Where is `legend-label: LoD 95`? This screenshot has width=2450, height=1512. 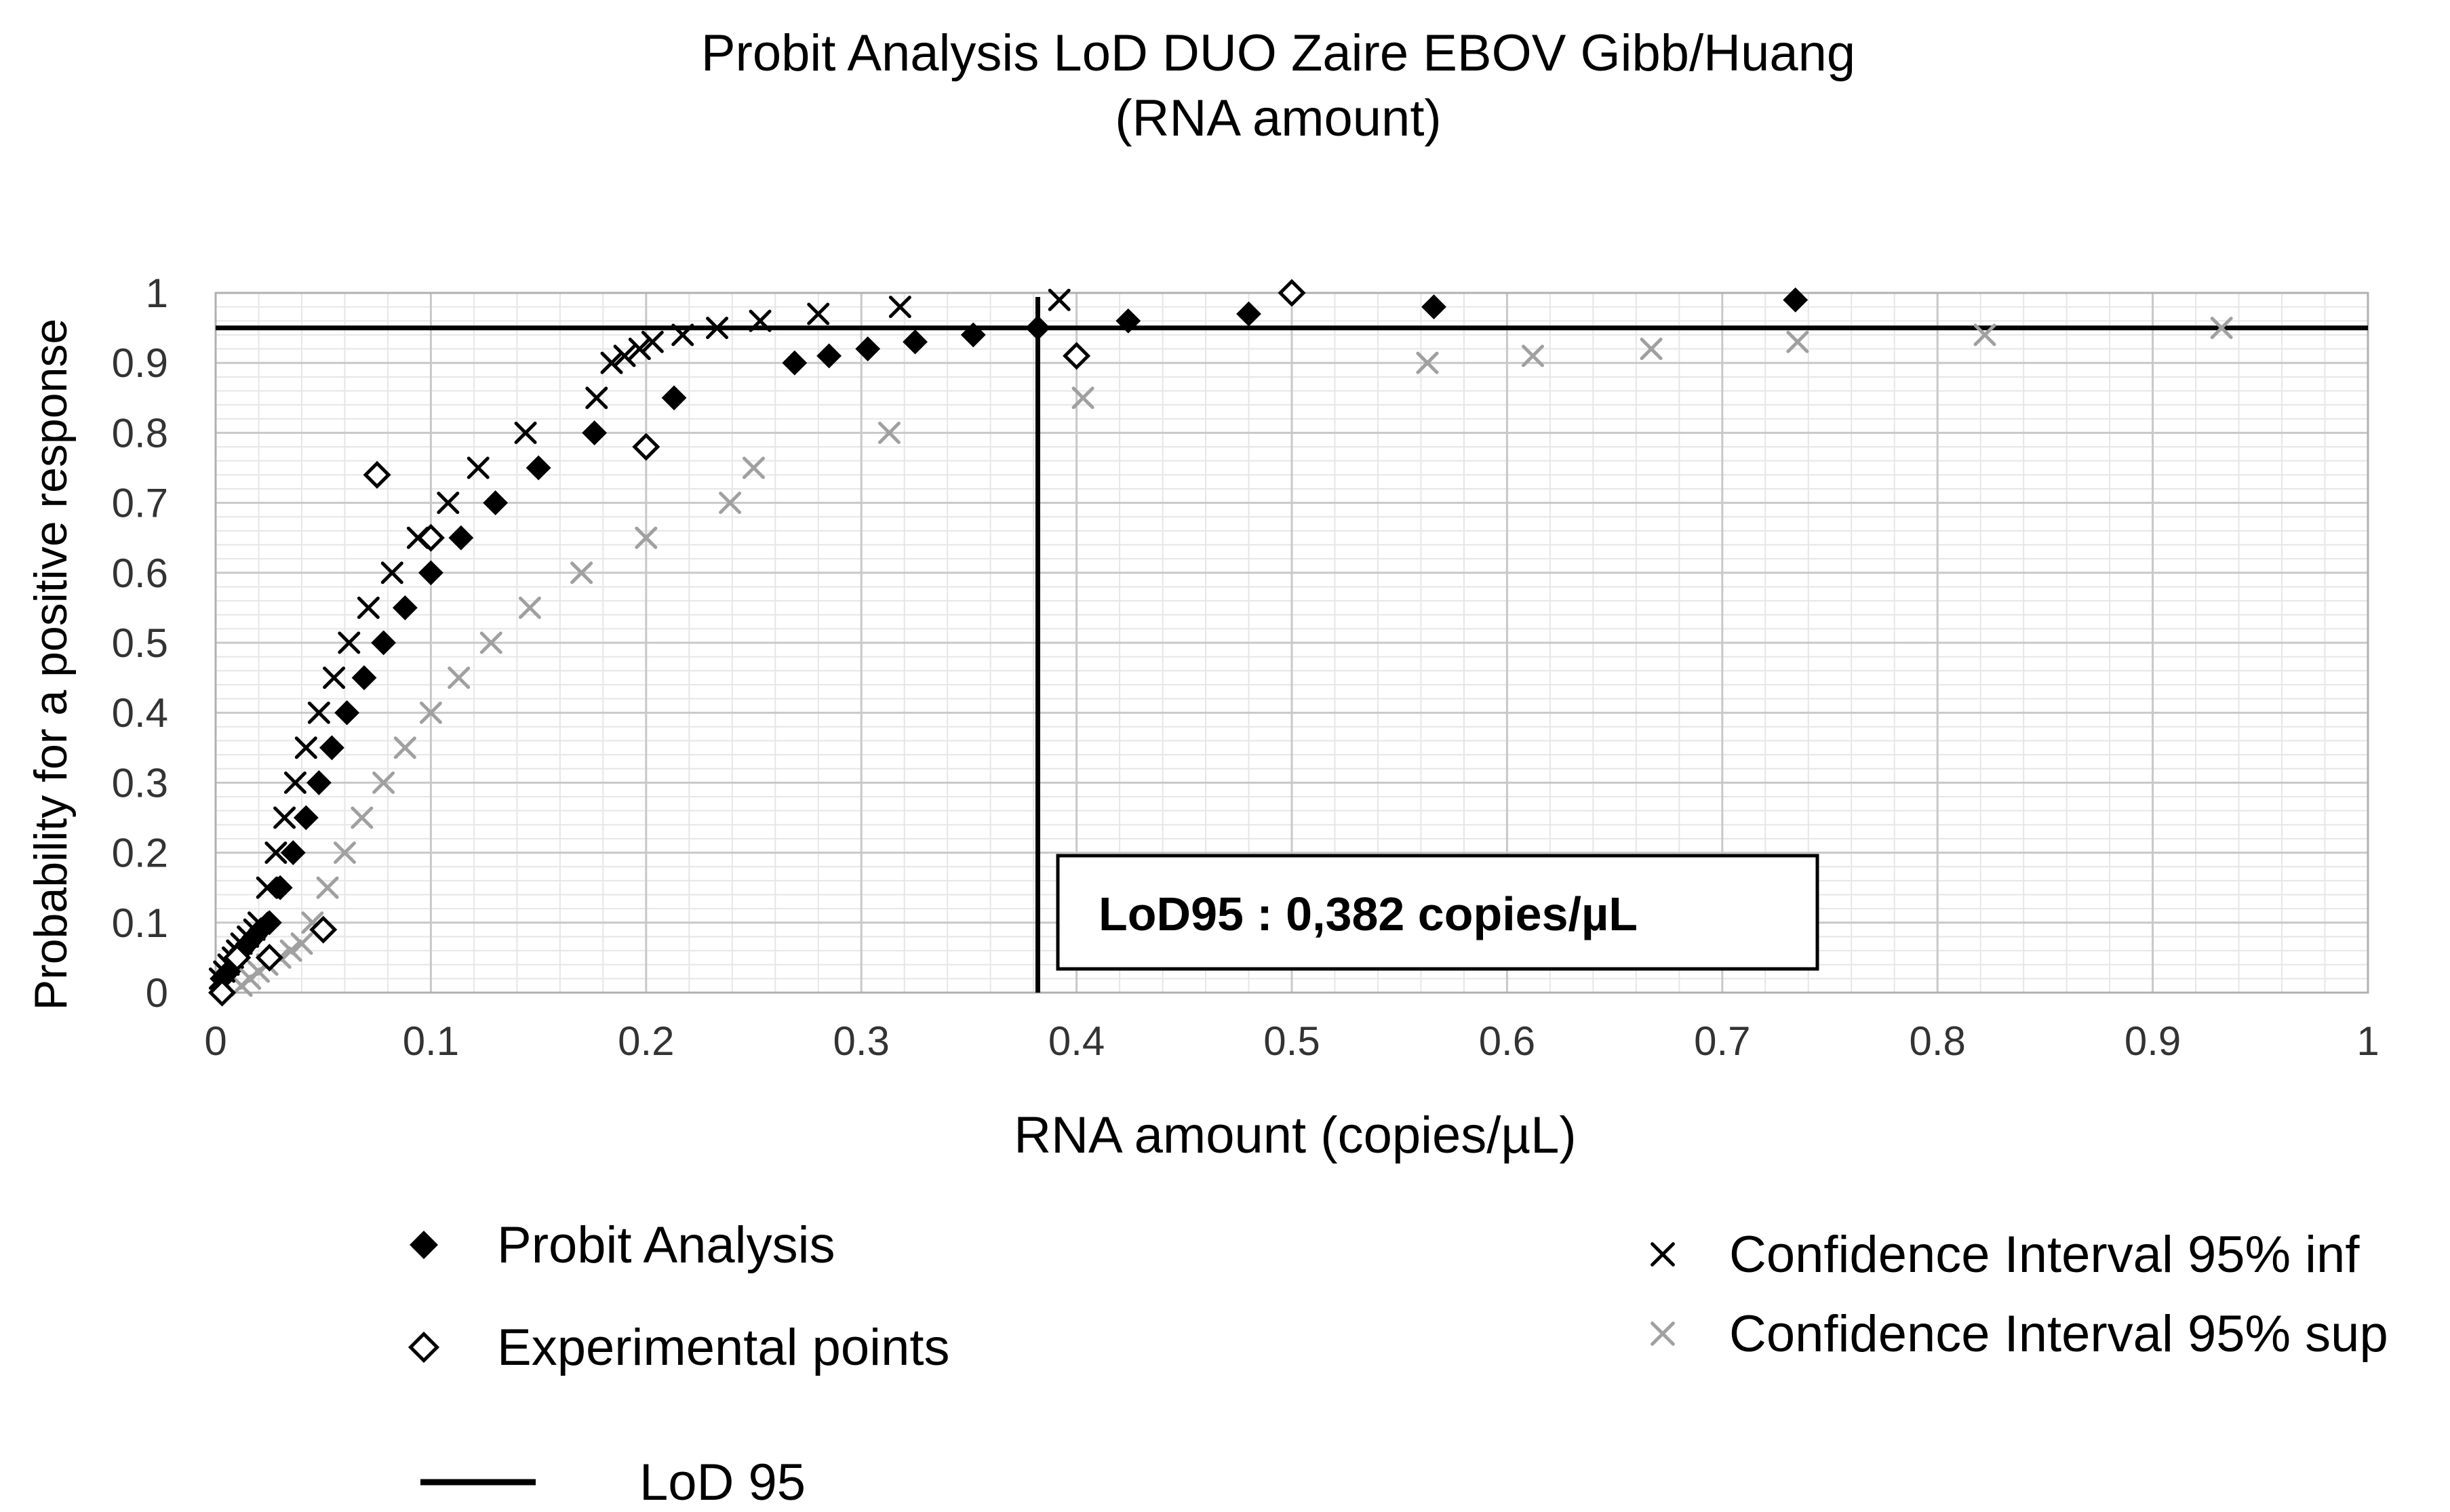 legend-label: LoD 95 is located at coordinates (722, 1482).